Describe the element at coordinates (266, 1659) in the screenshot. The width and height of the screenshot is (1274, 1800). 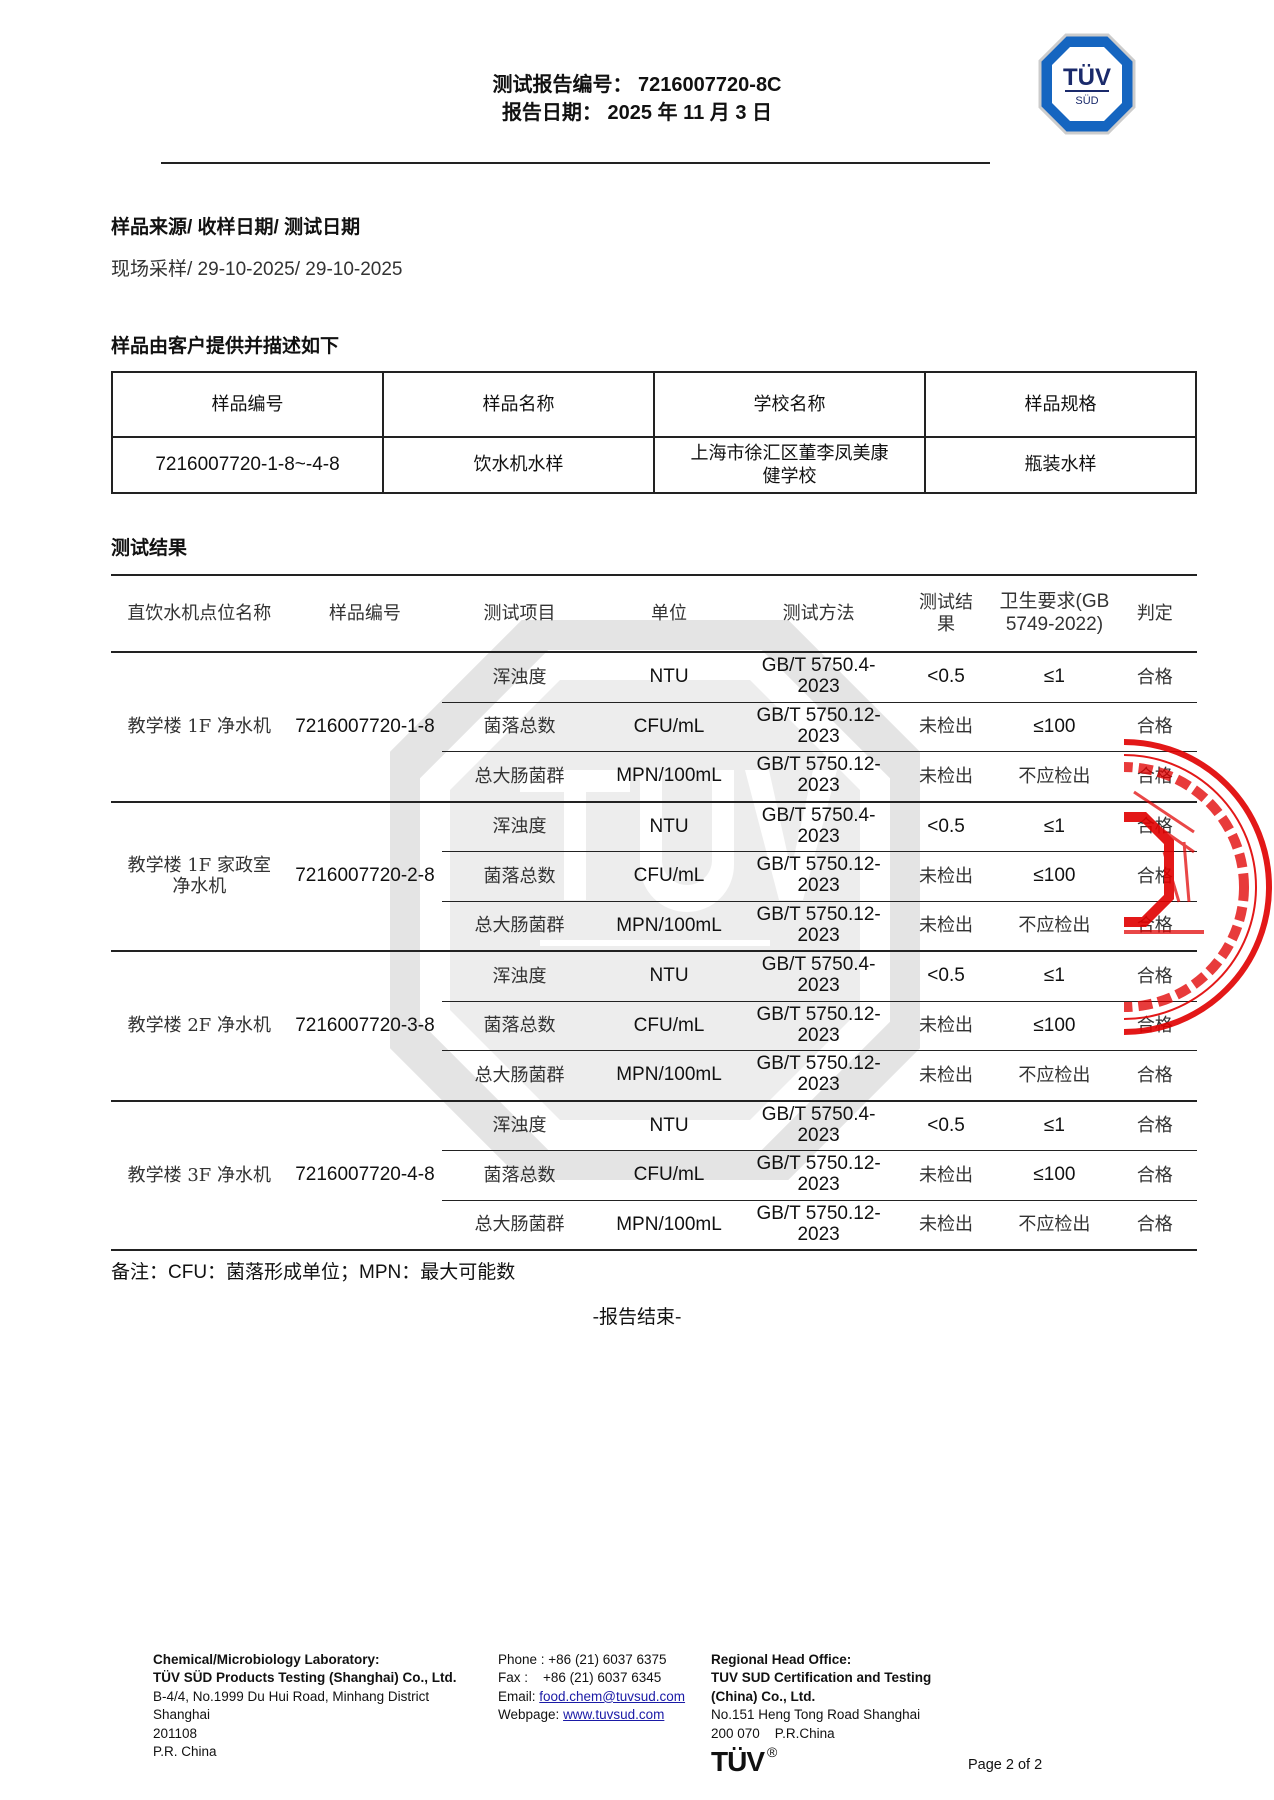
I see `lab-title: Chemical/Microbiology Laboratory:` at that location.